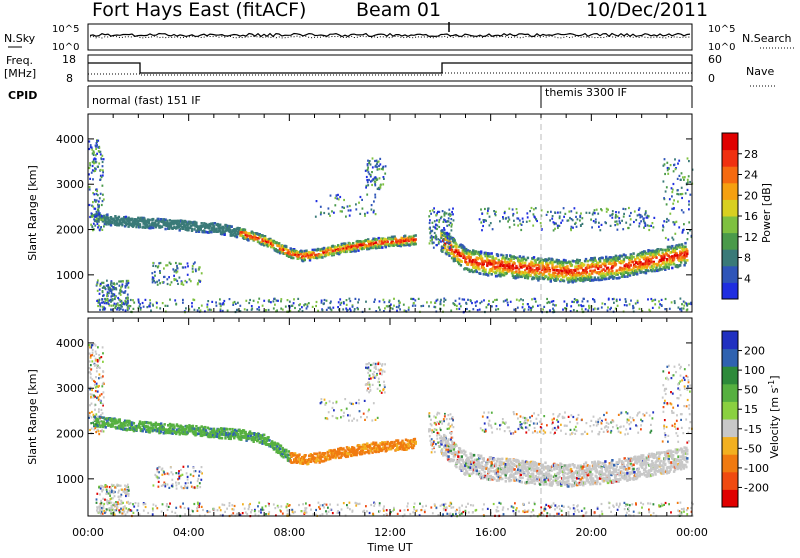 Image resolution: width=800 pixels, height=558 pixels. Describe the element at coordinates (225, 438) in the screenshot. I see `velocity-point` at that location.